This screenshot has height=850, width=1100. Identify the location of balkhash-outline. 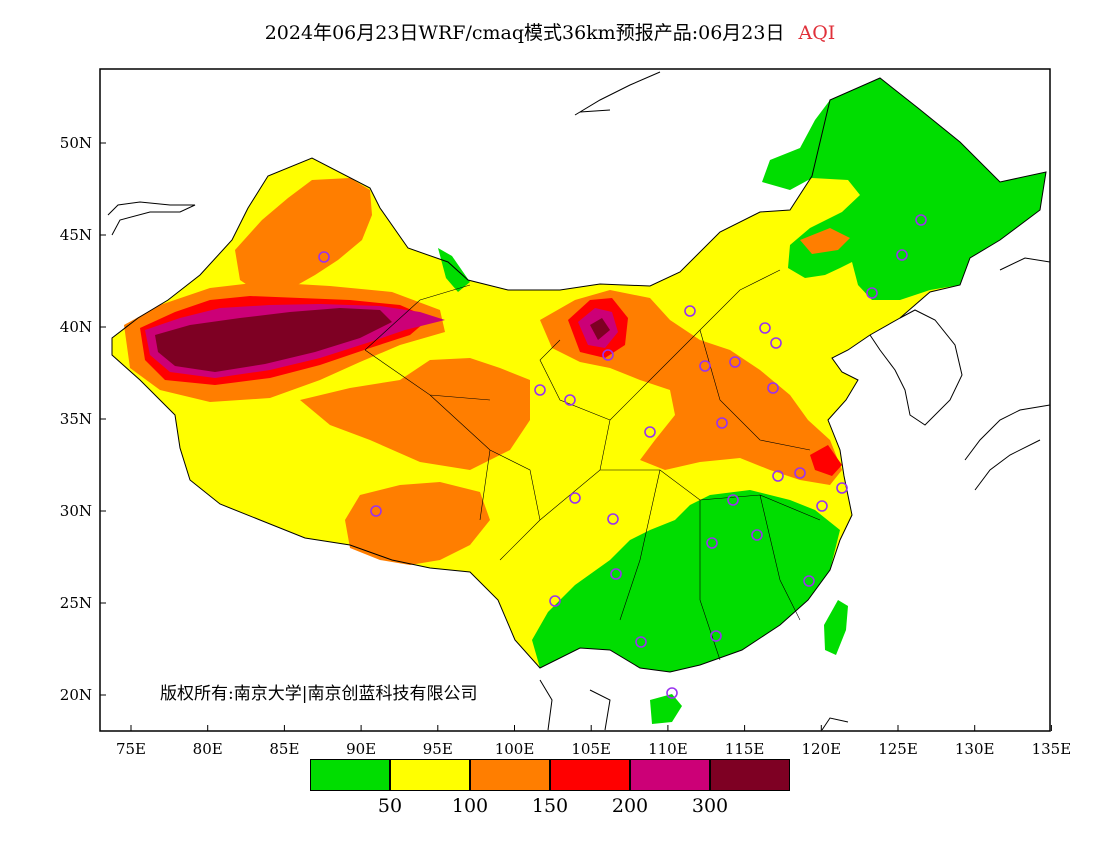
(151, 218).